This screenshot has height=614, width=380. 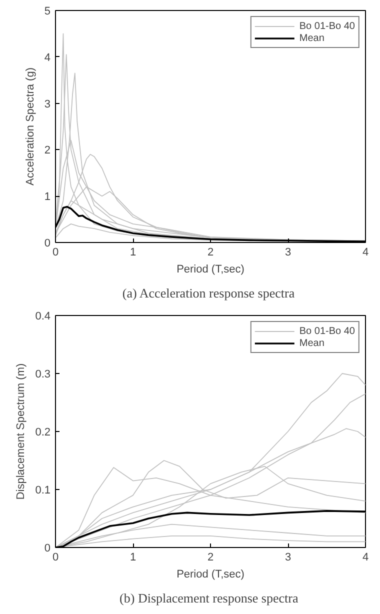 I want to click on y-tick-label: 4, so click(x=47, y=58).